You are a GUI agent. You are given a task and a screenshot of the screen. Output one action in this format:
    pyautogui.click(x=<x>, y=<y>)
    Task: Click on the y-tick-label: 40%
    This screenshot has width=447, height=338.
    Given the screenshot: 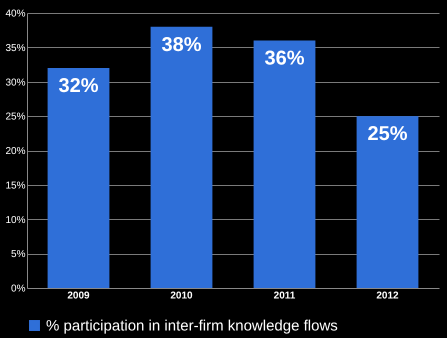 What is the action you would take?
    pyautogui.click(x=15, y=14)
    